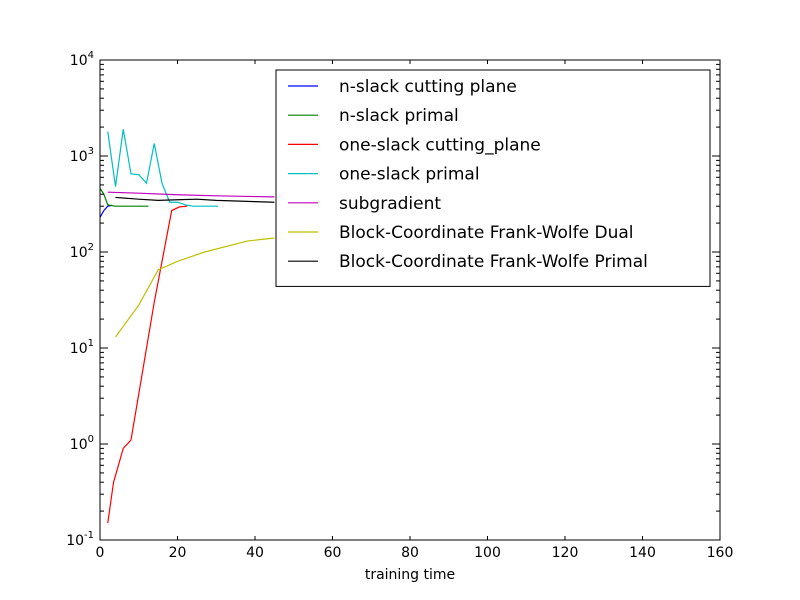  I want to click on series-layer, so click(187, 326).